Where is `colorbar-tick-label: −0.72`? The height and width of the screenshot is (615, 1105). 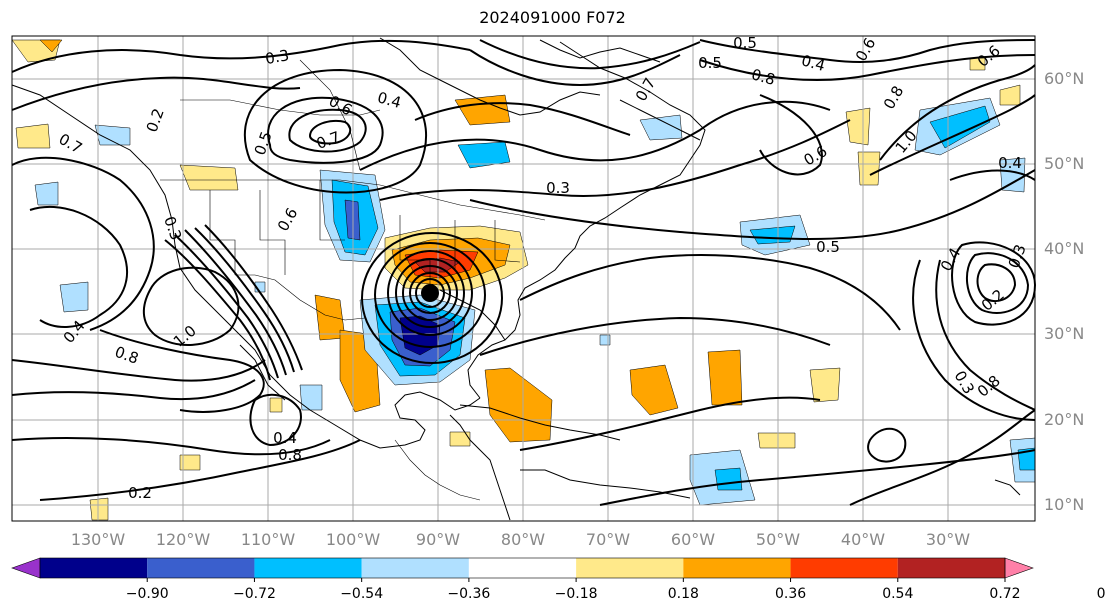 colorbar-tick-label: −0.72 is located at coordinates (254, 594).